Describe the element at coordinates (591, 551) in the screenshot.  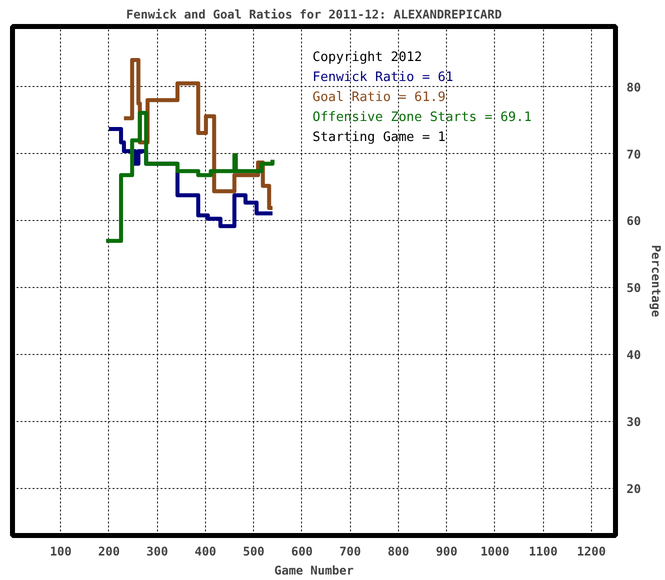
I see `x-tick-label: 1200` at that location.